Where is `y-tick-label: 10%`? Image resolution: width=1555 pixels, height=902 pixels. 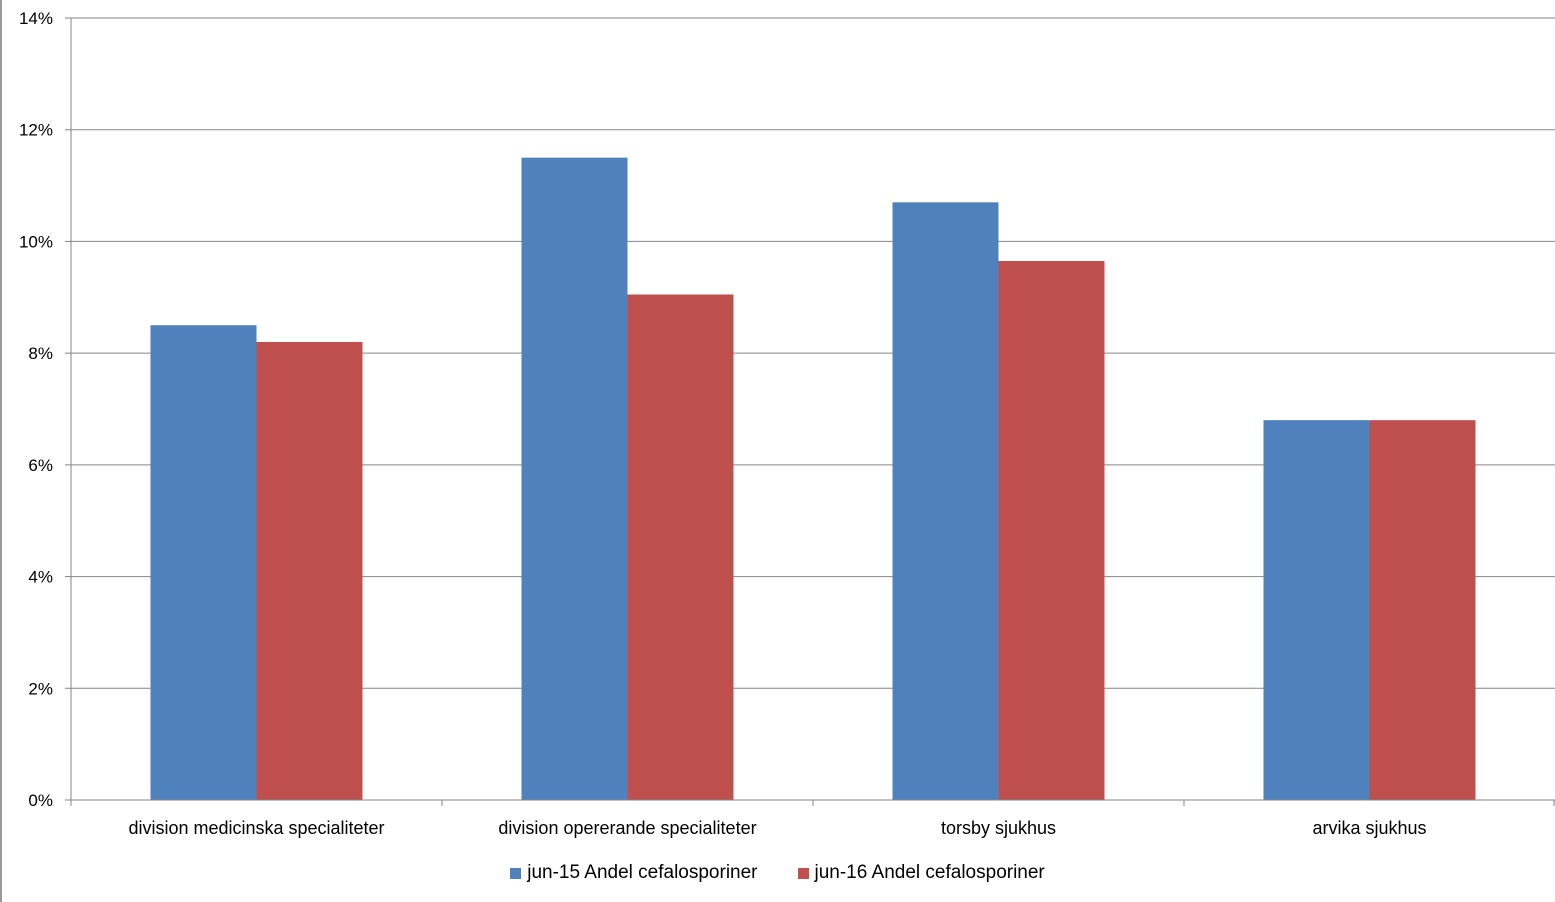 y-tick-label: 10% is located at coordinates (36, 241).